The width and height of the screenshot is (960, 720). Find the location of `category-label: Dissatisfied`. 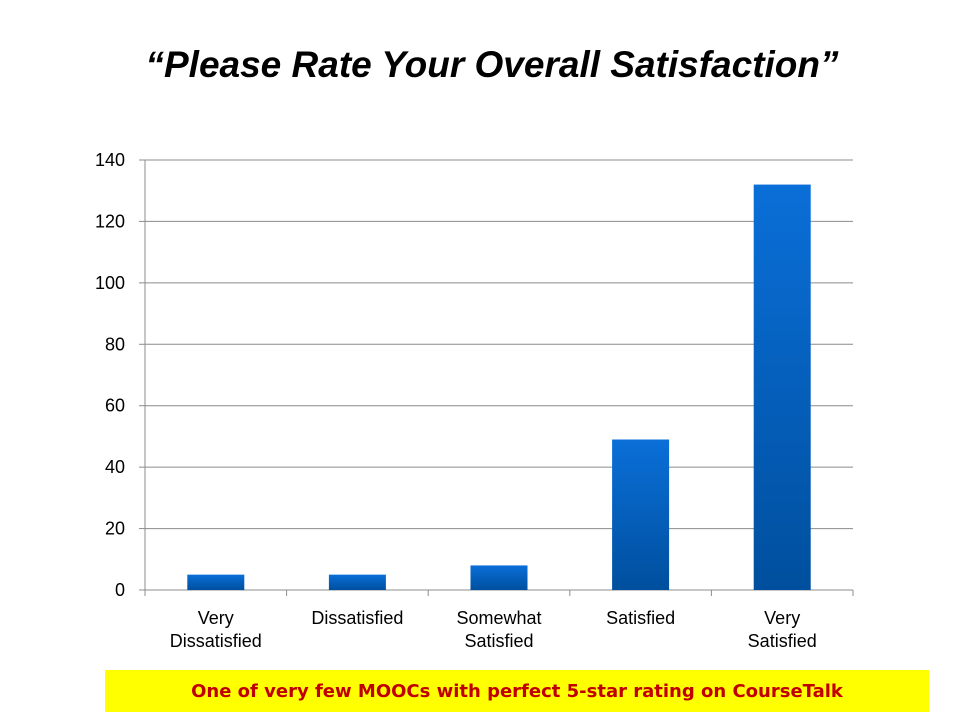

category-label: Dissatisfied is located at coordinates (357, 618).